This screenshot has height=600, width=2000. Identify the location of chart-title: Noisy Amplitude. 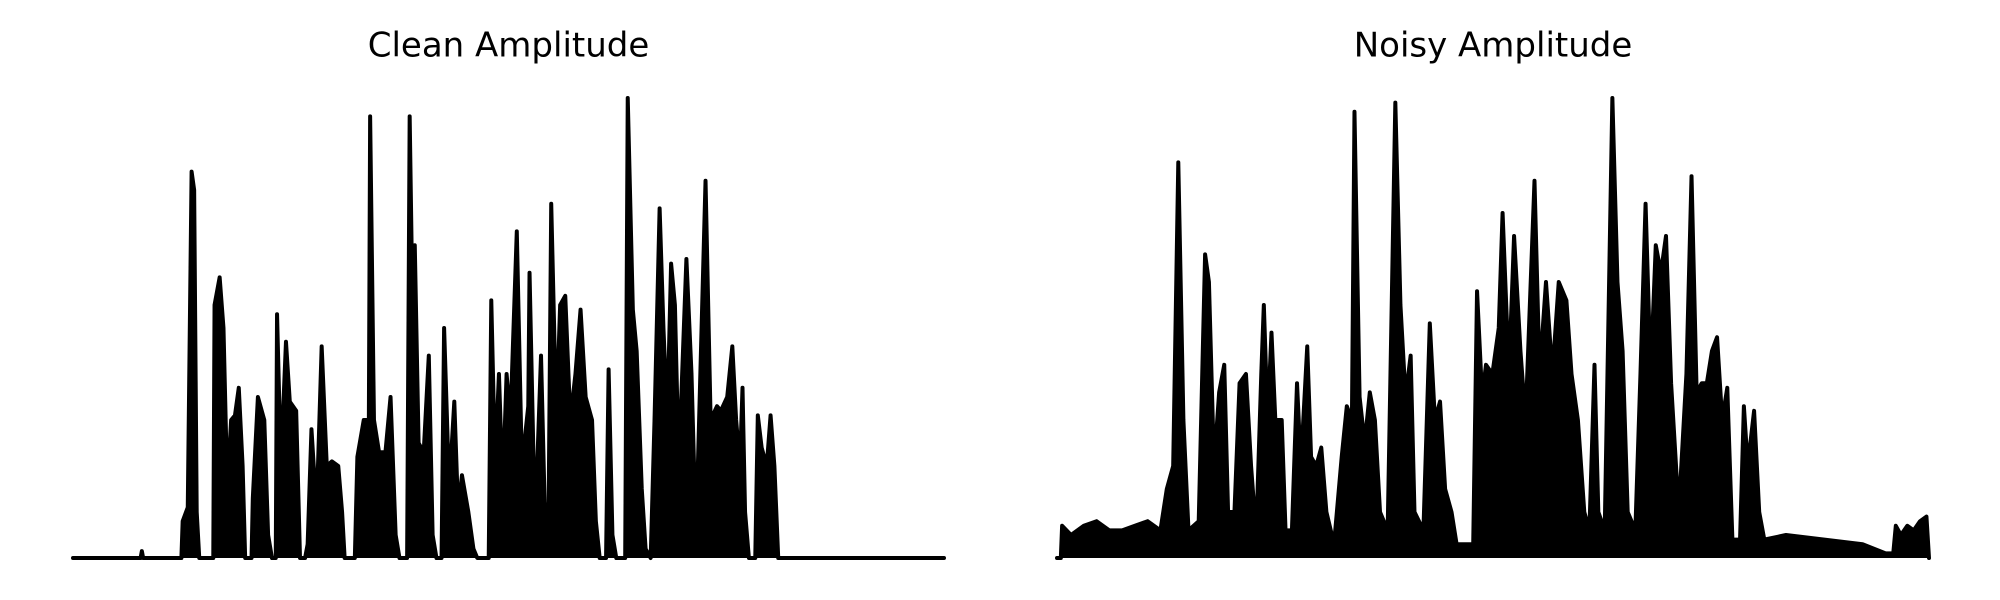
(1493, 46).